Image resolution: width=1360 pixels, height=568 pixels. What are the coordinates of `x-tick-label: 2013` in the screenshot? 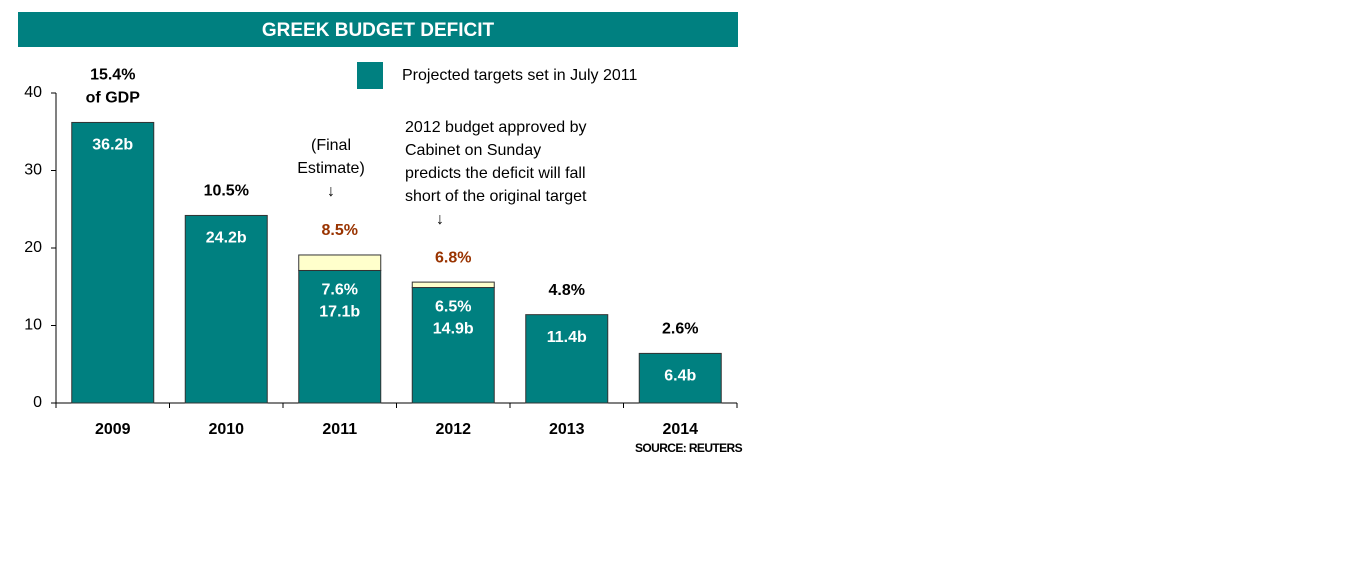 It's located at (567, 429).